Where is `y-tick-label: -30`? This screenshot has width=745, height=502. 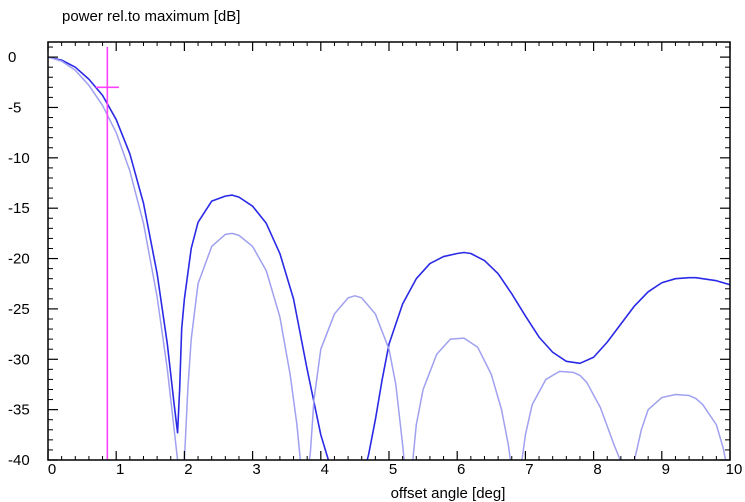
y-tick-label: -30 is located at coordinates (19, 359).